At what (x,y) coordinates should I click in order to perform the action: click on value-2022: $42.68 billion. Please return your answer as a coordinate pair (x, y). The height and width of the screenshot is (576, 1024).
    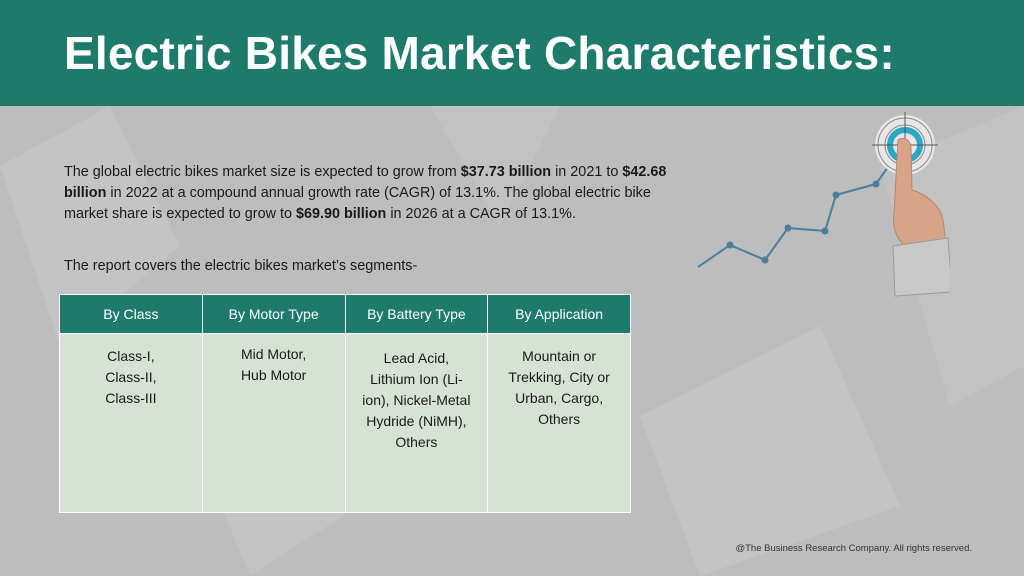
    Looking at the image, I should click on (365, 182).